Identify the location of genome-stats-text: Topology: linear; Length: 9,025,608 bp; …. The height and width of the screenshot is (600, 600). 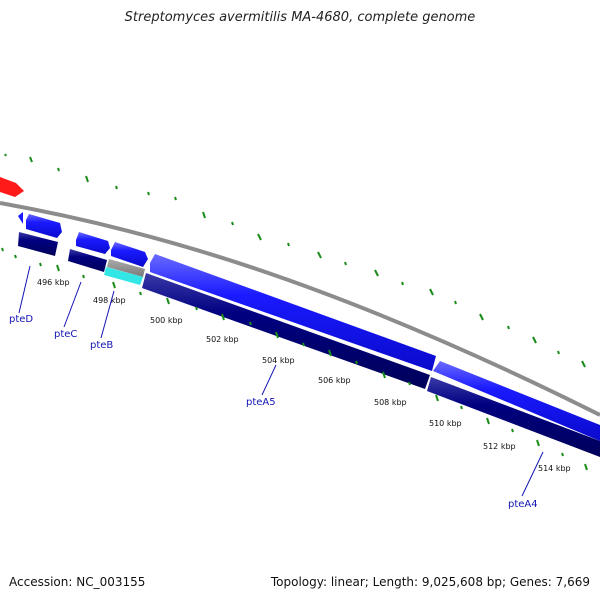
(430, 582).